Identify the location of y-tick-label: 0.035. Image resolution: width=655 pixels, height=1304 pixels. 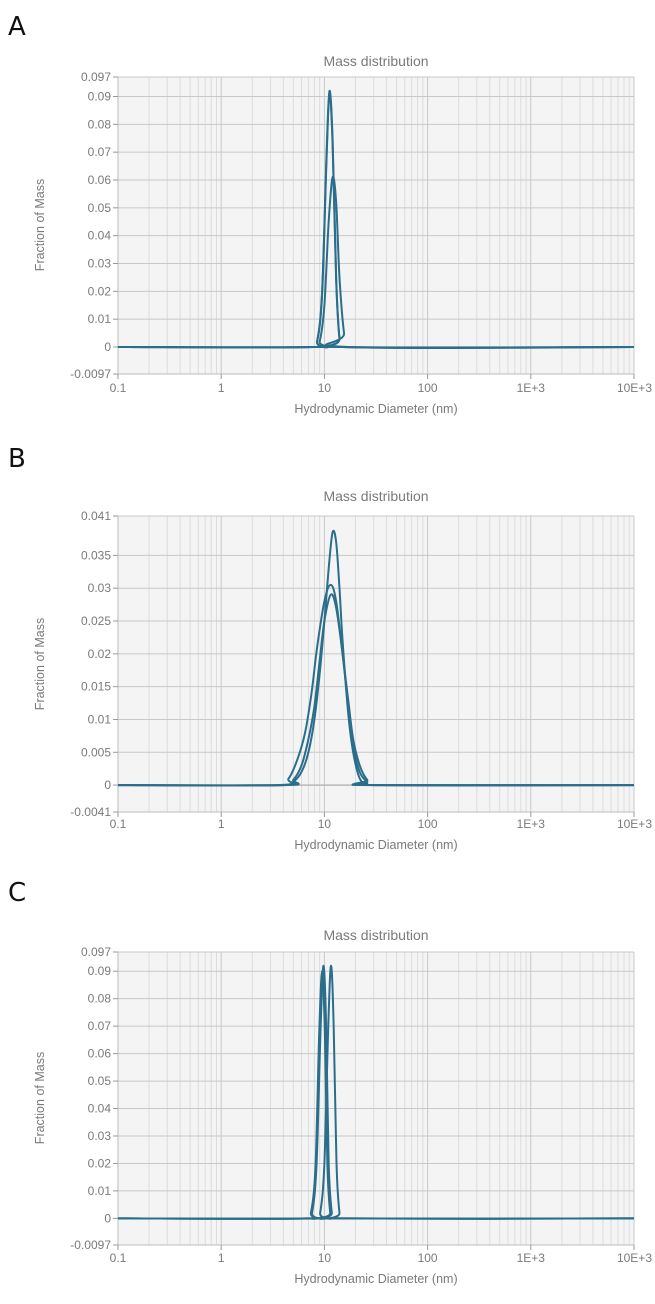
(96, 555).